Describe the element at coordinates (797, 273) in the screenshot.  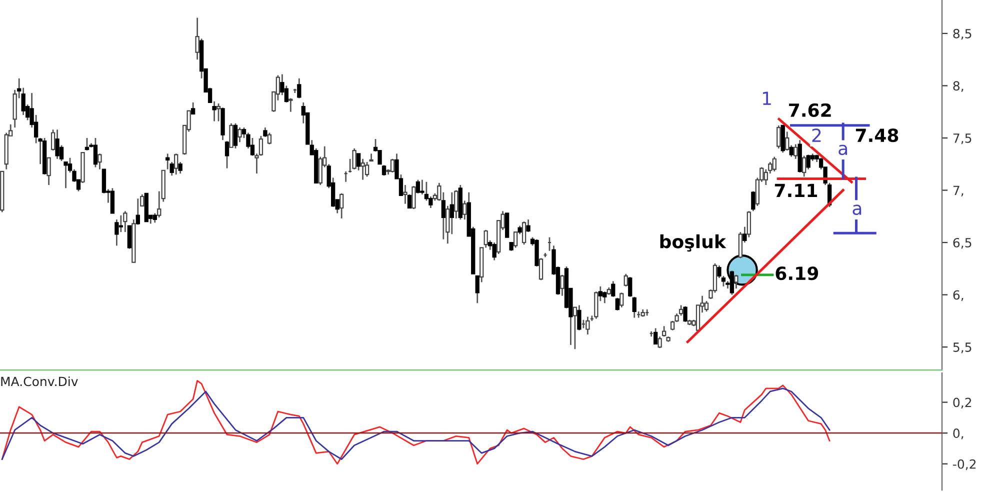
I see `ref-line-label: 6.19` at that location.